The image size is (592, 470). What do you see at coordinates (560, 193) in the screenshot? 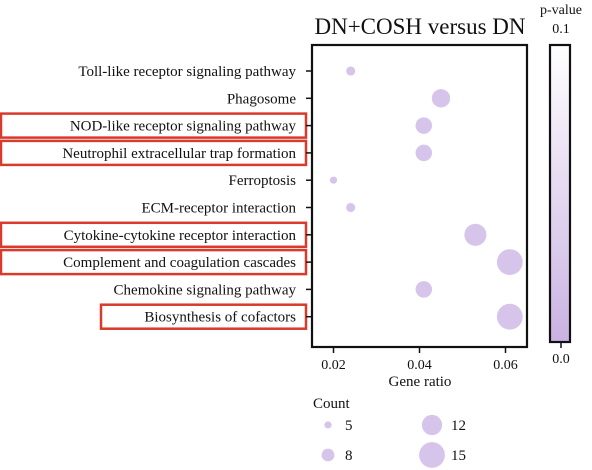
I see `colorbar-gradient` at bounding box center [560, 193].